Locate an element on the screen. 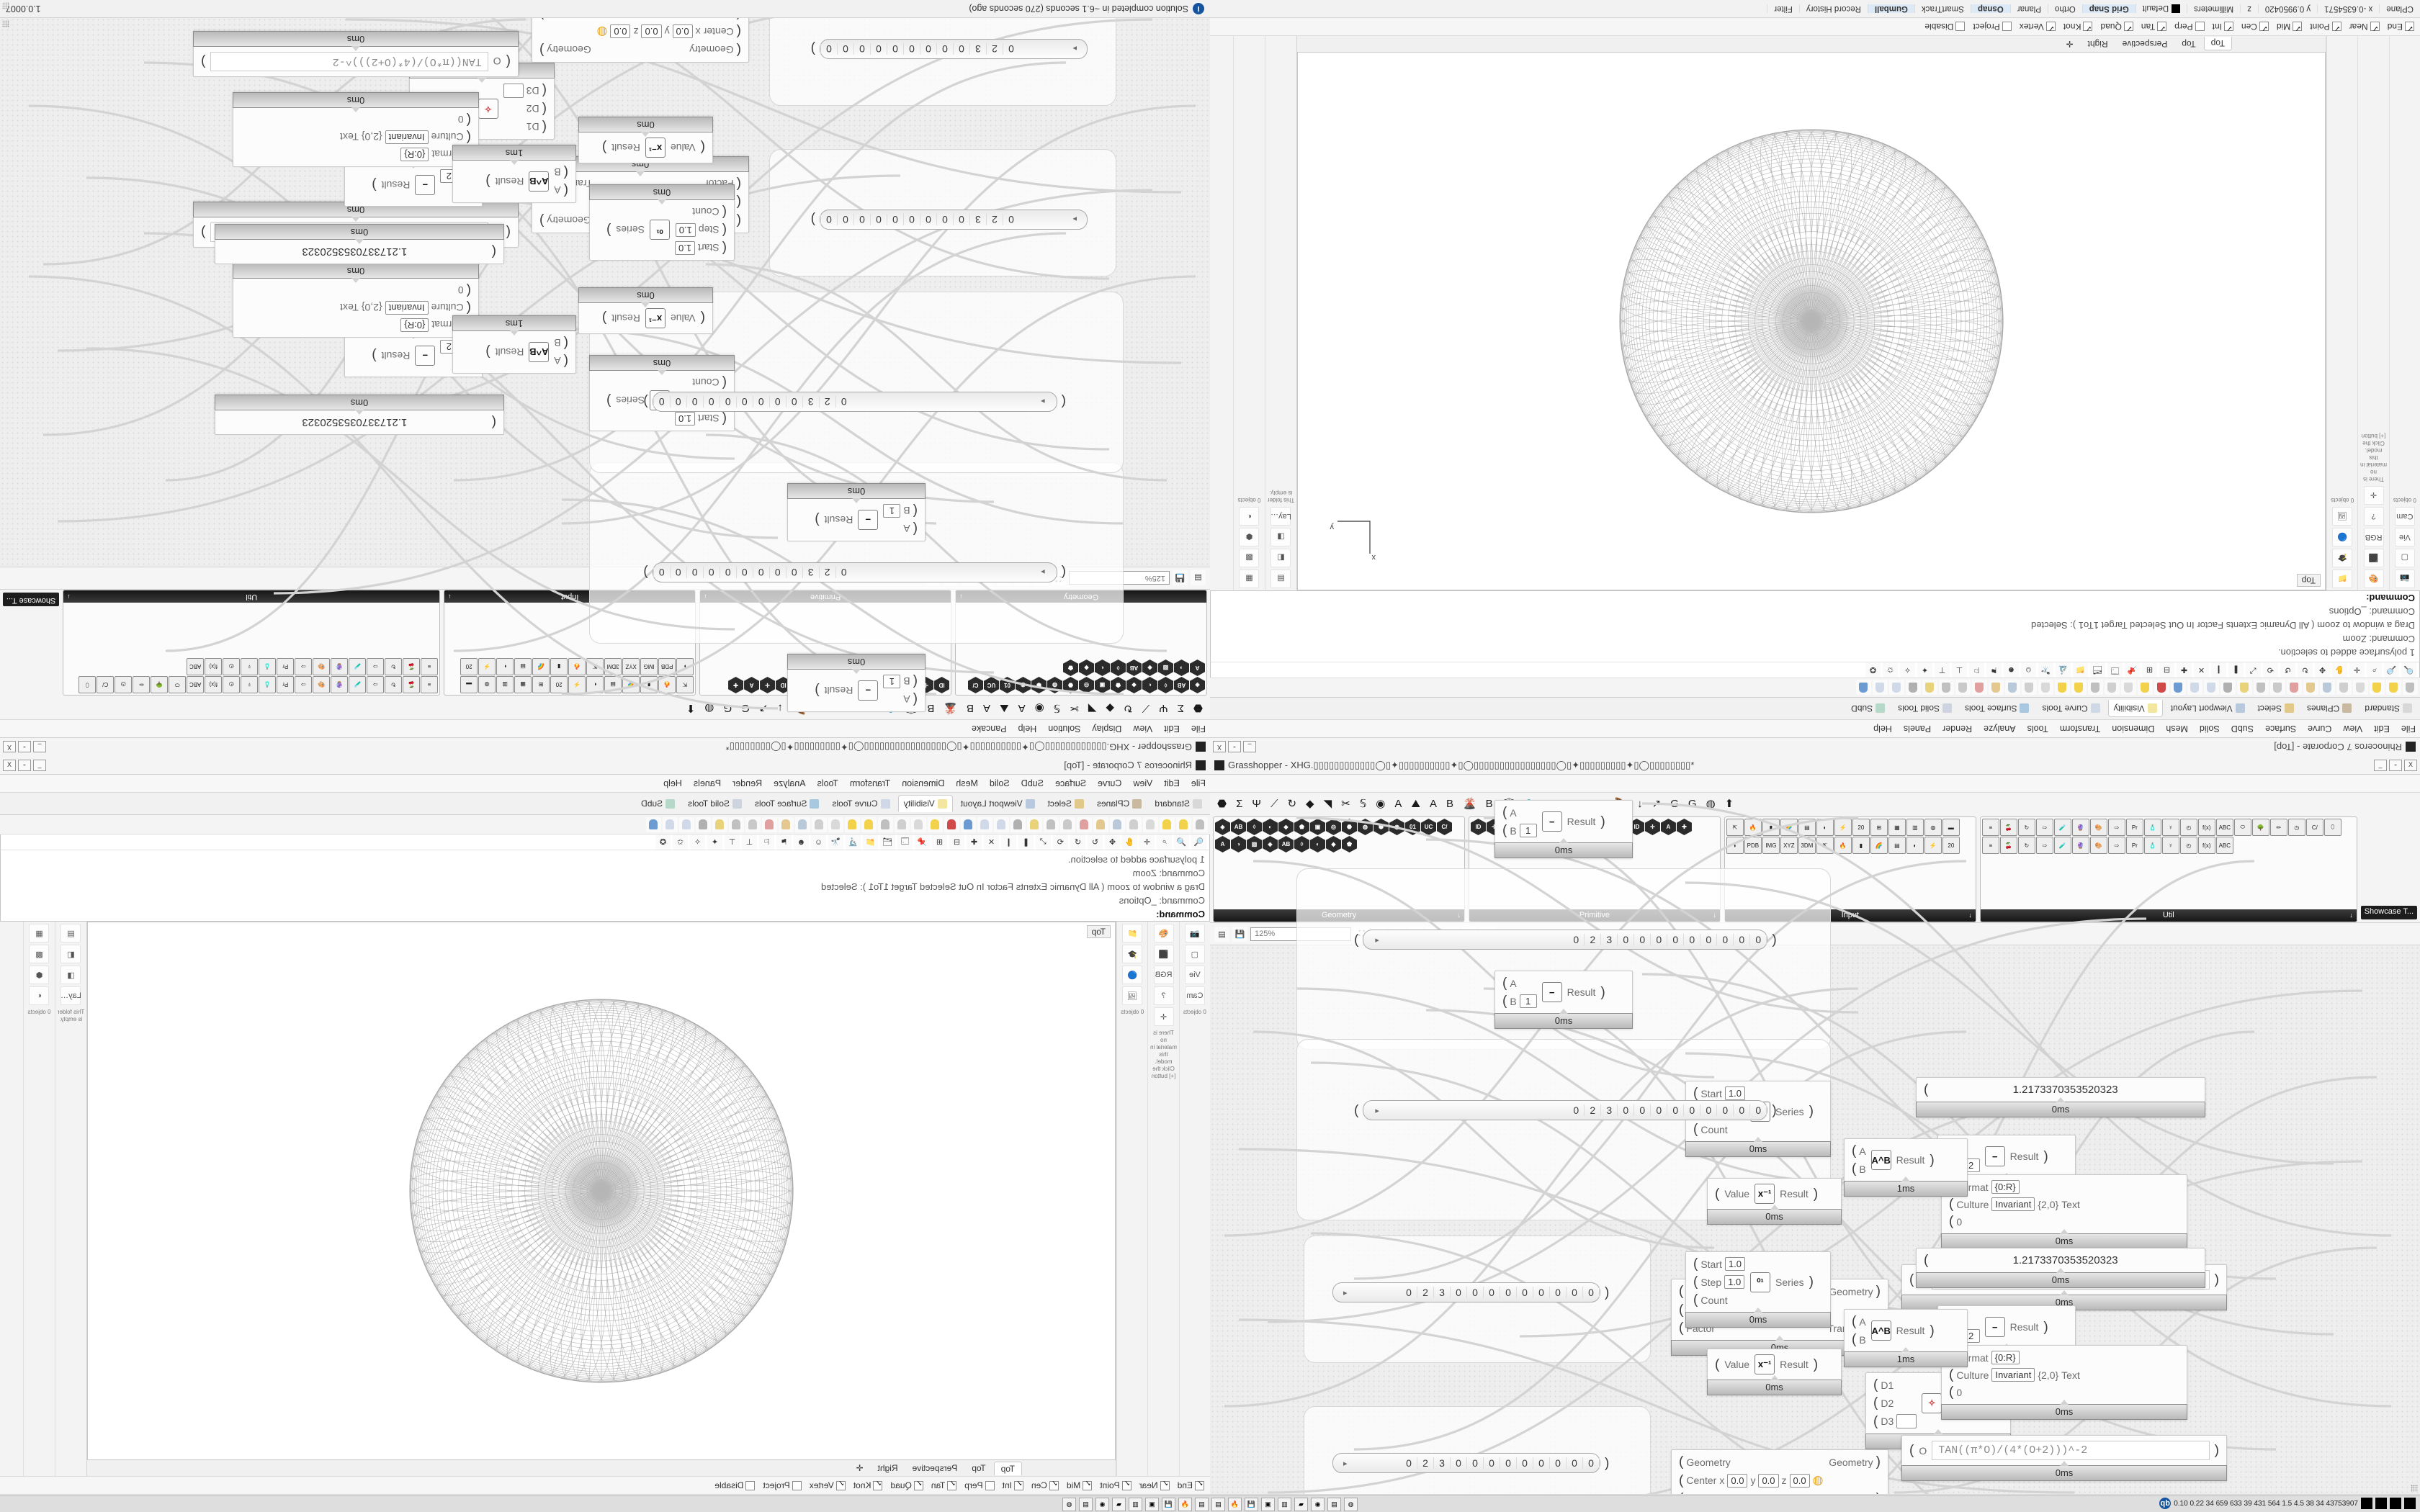  command-tool-icon-5: ✋ is located at coordinates (2339, 670).